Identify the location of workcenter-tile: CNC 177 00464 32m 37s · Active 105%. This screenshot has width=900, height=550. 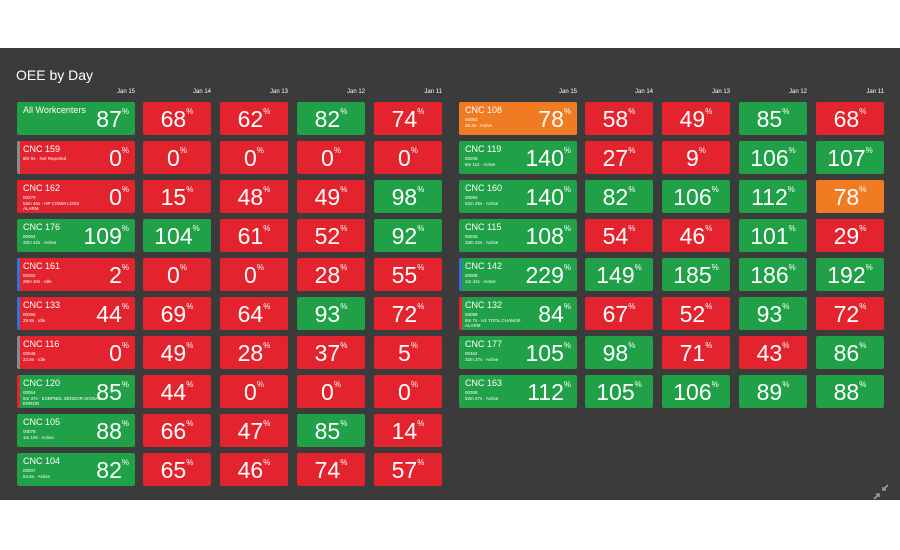
(518, 352).